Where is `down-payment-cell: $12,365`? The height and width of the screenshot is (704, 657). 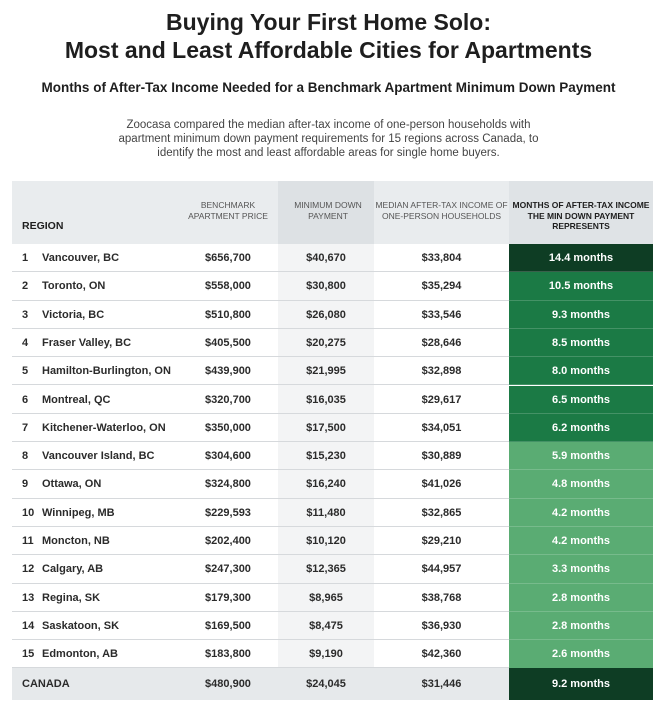 down-payment-cell: $12,365 is located at coordinates (326, 569).